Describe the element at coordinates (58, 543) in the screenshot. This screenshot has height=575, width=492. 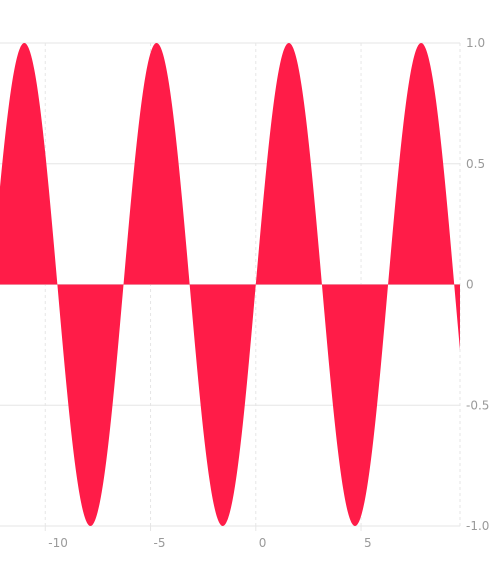
I see `x-tick-label: -10` at that location.